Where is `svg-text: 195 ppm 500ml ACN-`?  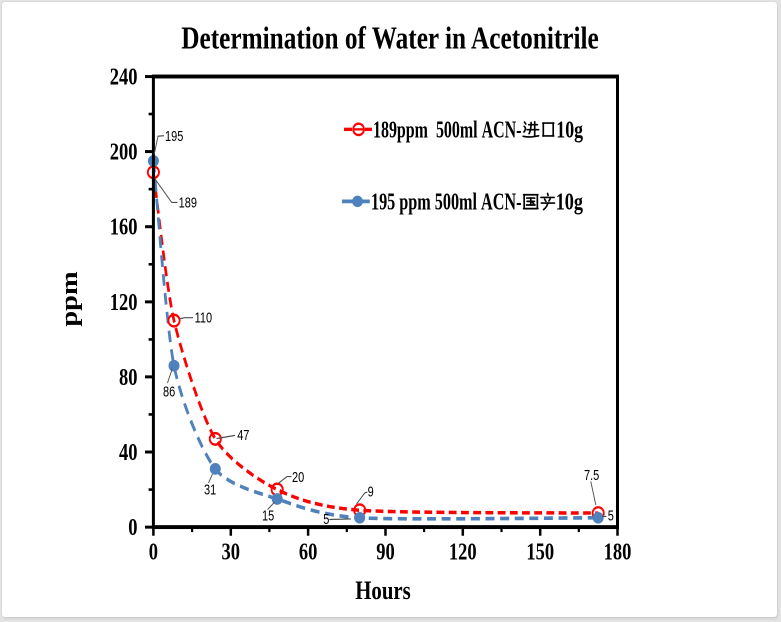 svg-text: 195 ppm 500ml ACN- is located at coordinates (446, 201).